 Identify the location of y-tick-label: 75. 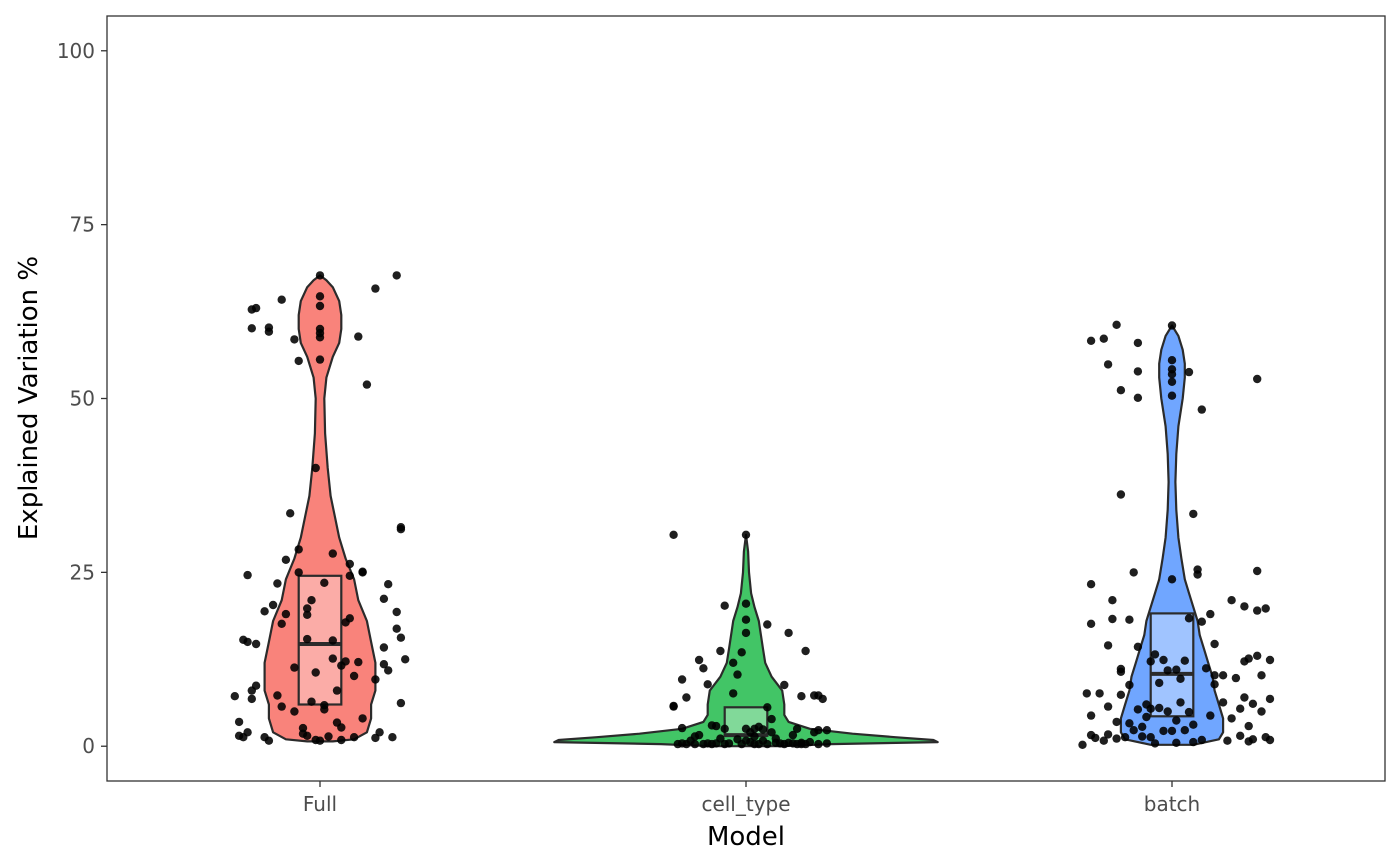
(82, 225).